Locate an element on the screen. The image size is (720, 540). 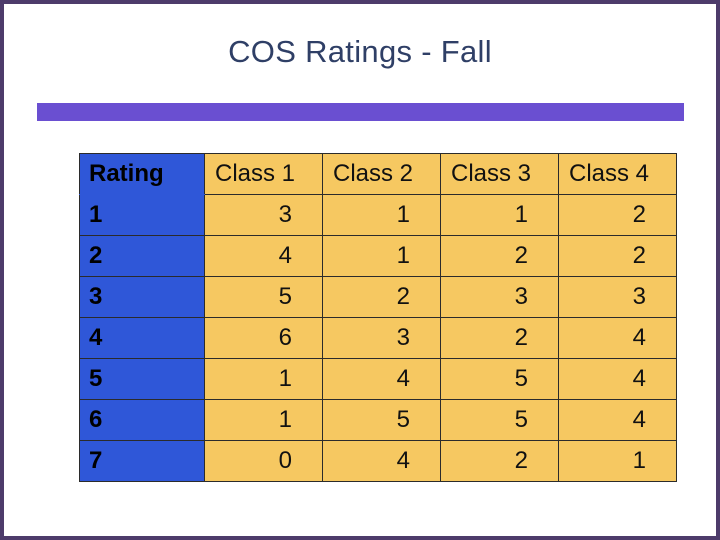
table-row: 5 1 4 5 4 is located at coordinates (378, 379).